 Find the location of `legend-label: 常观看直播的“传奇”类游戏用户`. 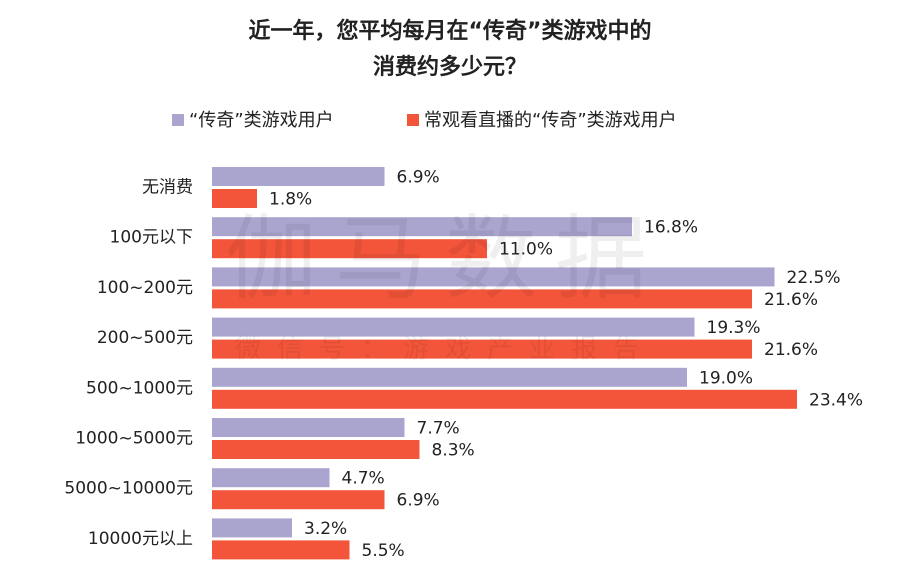

legend-label: 常观看直播的“传奇”类游戏用户 is located at coordinates (550, 120).